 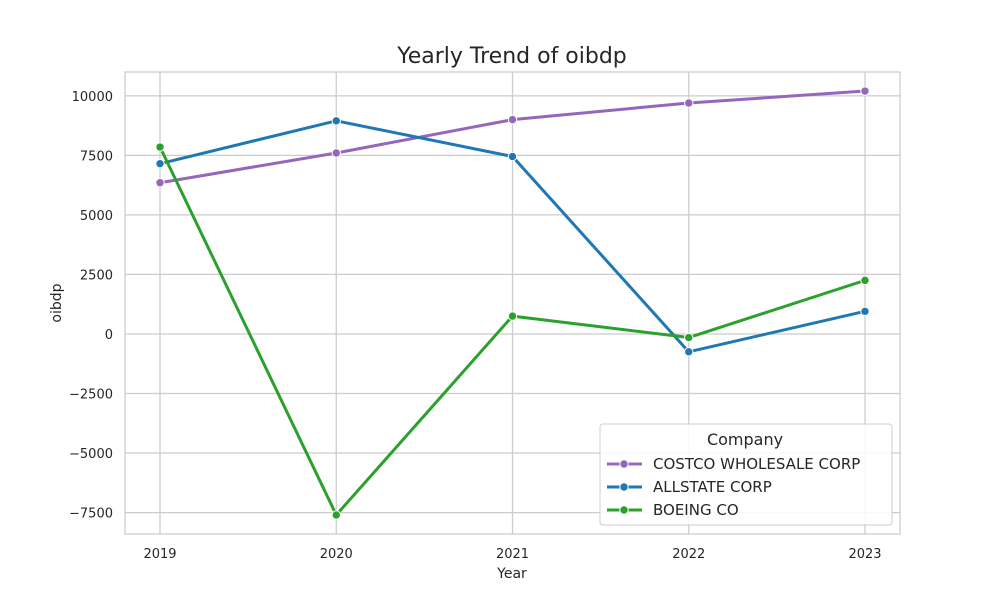 I want to click on y-tick-label: 2500, so click(x=96, y=275).